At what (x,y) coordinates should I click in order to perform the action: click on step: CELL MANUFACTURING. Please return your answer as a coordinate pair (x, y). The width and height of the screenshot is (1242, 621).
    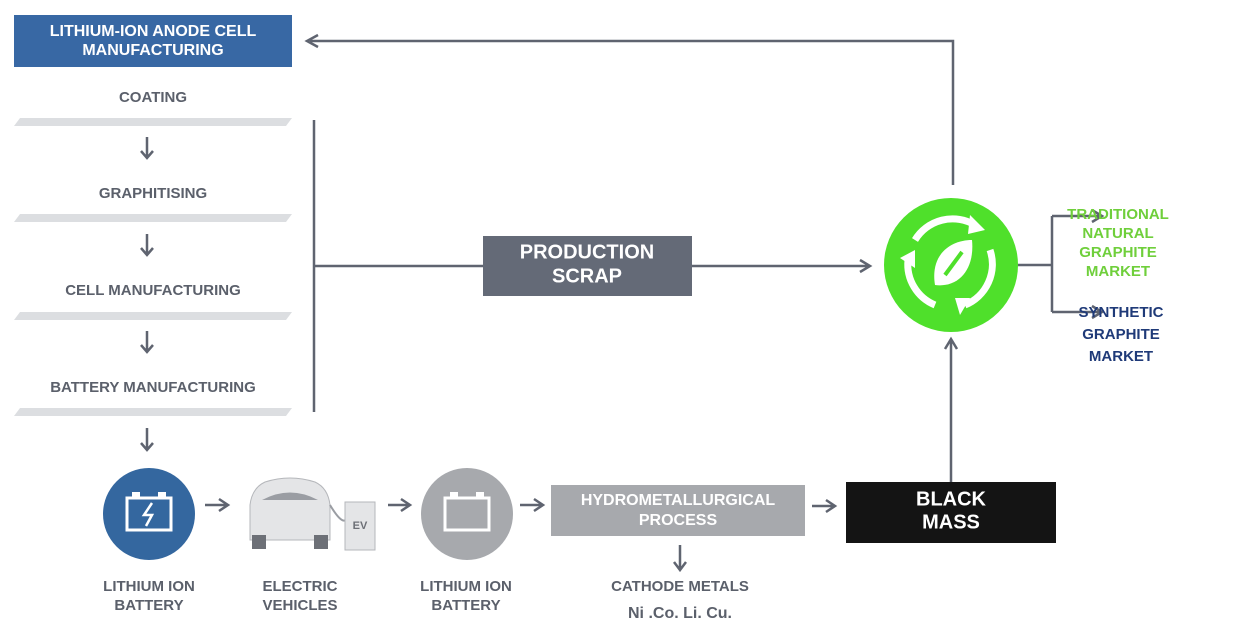
    Looking at the image, I should click on (153, 290).